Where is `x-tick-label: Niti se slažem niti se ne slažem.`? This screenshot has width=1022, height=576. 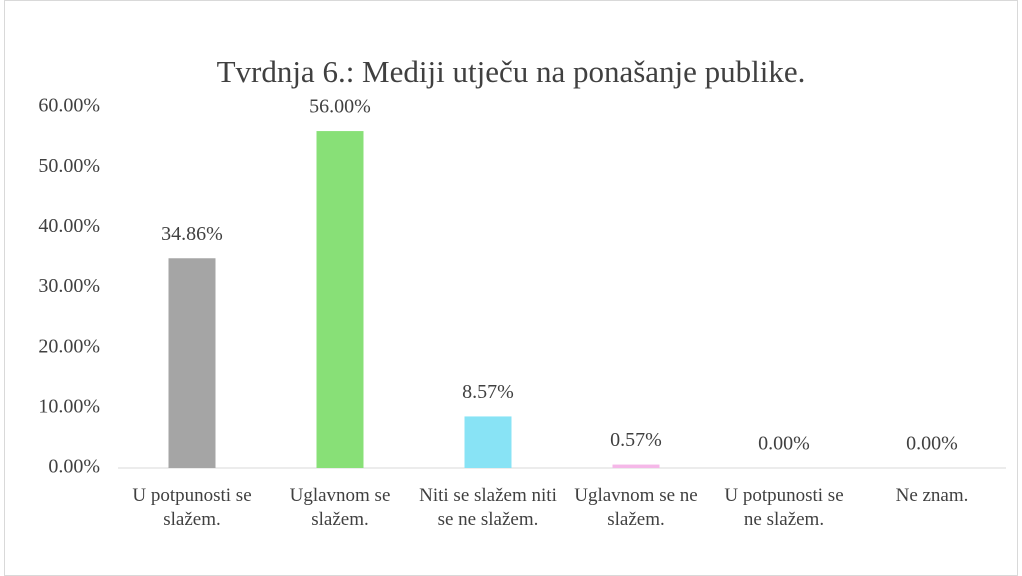
x-tick-label: Niti se slažem niti se ne slažem. is located at coordinates (488, 507).